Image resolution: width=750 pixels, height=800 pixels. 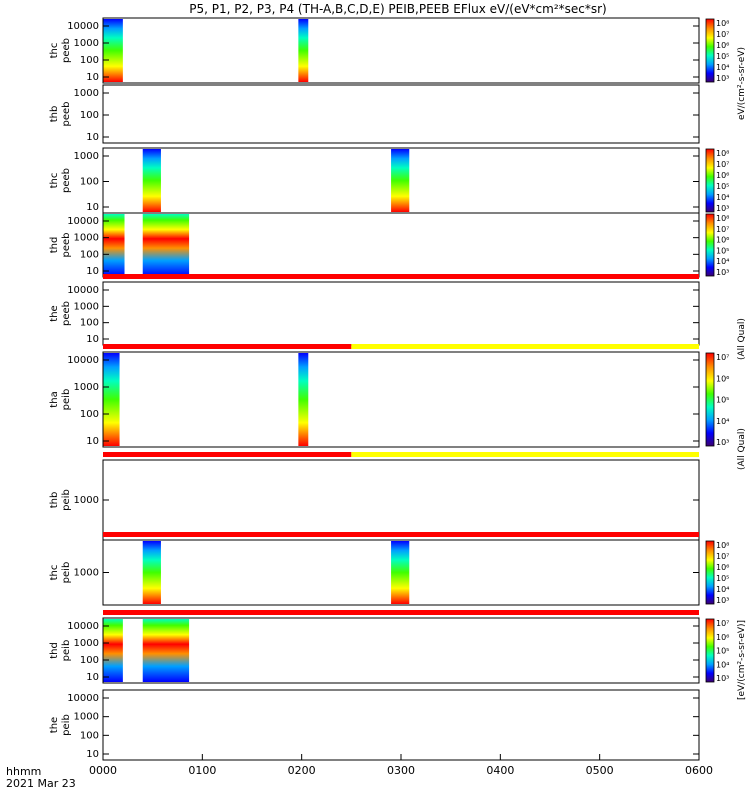 What do you see at coordinates (742, 449) in the screenshot?
I see `colorbar-unit-label-4: (All Qual)` at bounding box center [742, 449].